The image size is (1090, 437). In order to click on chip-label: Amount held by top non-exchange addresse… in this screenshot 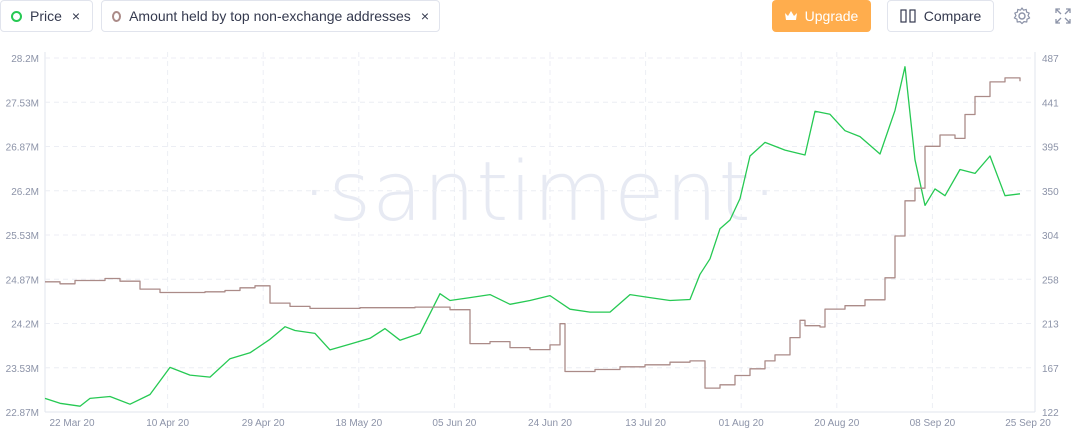, I will do `click(270, 16)`.